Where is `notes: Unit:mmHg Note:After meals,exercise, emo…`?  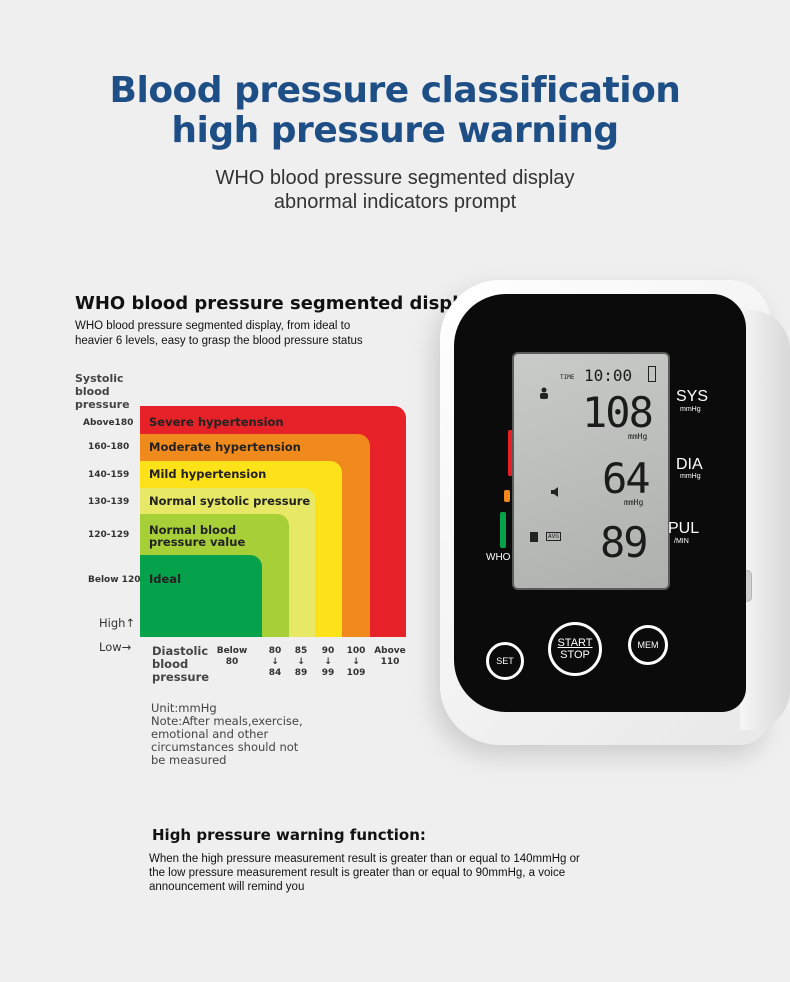 notes: Unit:mmHg Note:After meals,exercise, emo… is located at coordinates (227, 734).